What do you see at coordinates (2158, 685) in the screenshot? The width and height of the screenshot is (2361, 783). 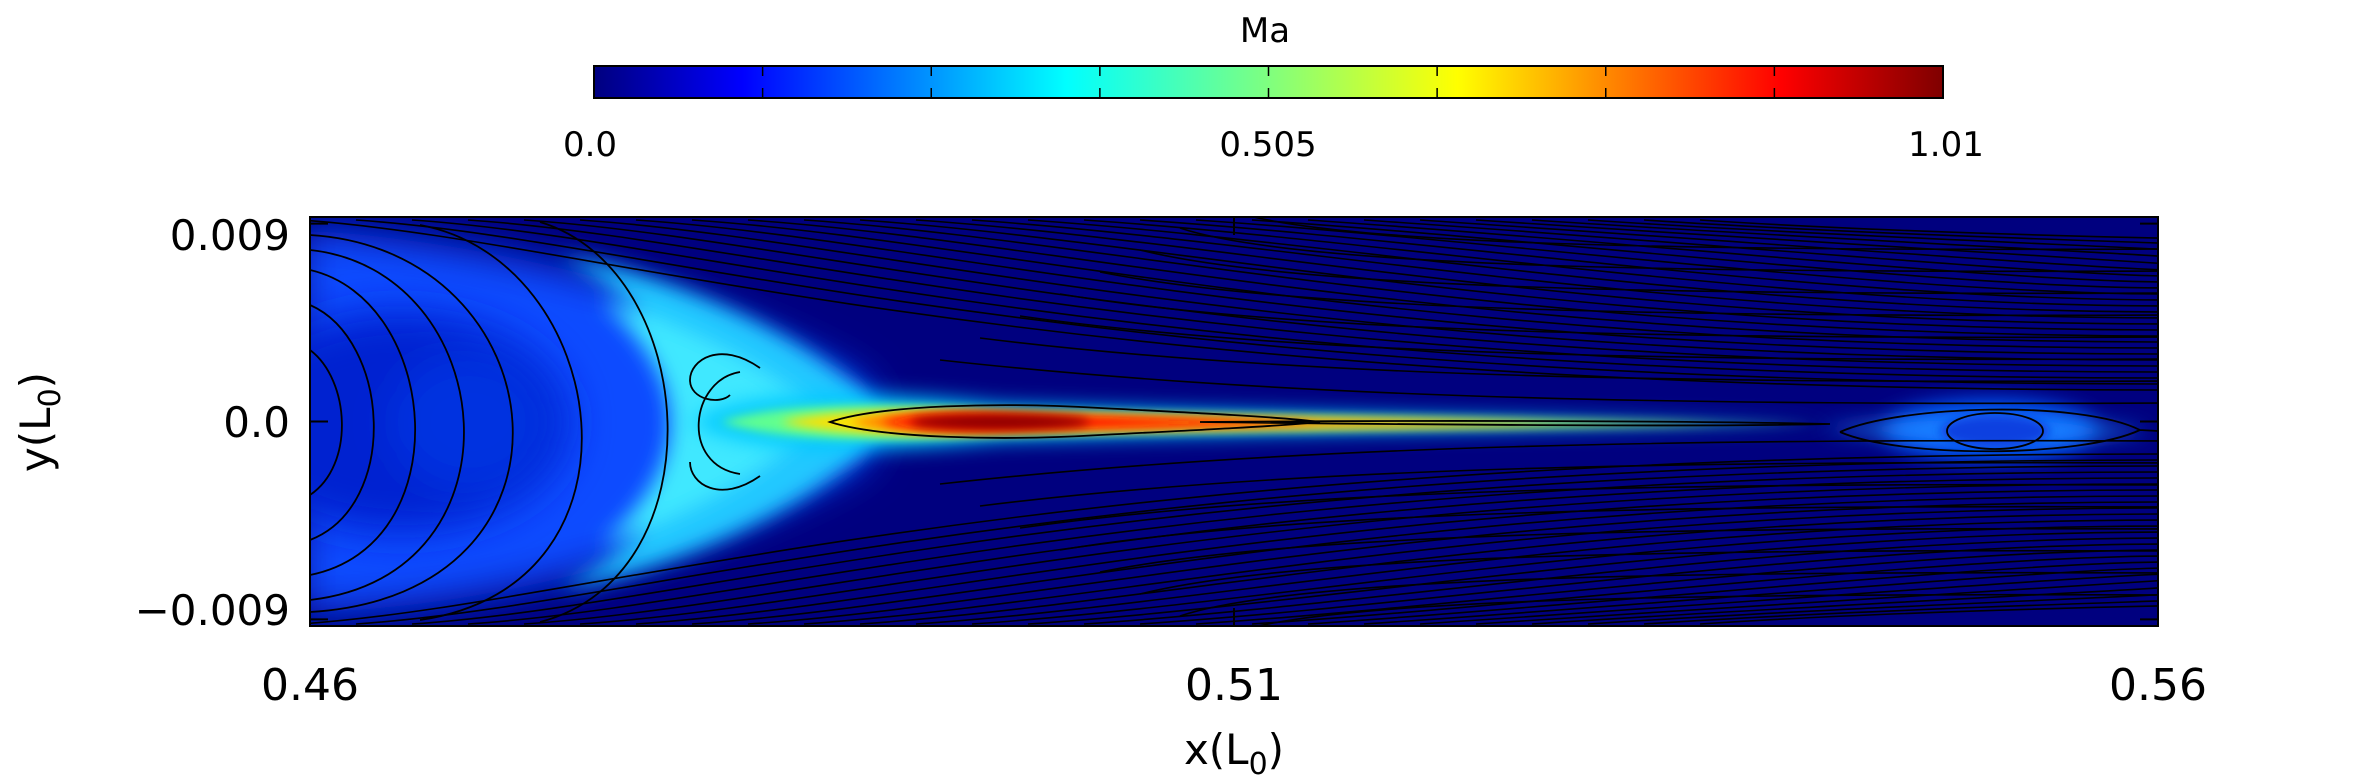 I see `x-tick-label-right: 0.56` at bounding box center [2158, 685].